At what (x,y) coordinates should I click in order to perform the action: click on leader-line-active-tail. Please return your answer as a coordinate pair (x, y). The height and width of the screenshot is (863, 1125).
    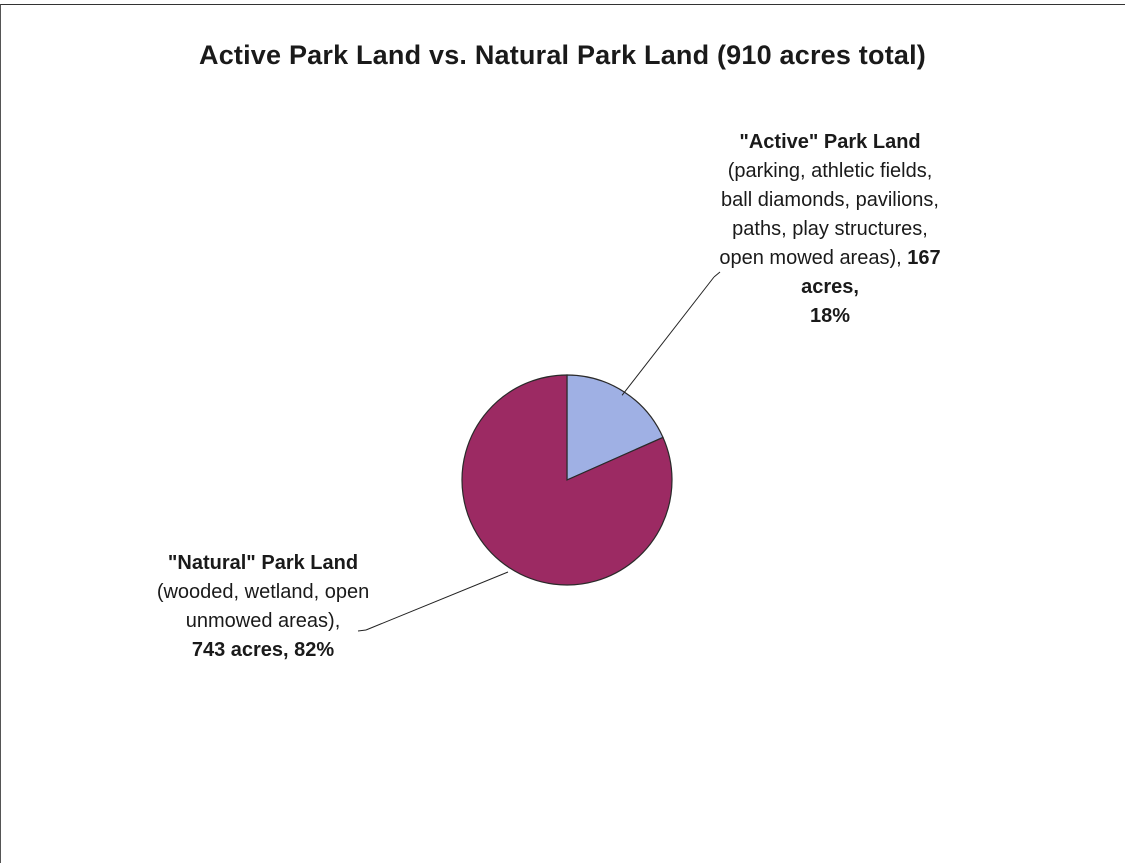
    Looking at the image, I should click on (717, 274).